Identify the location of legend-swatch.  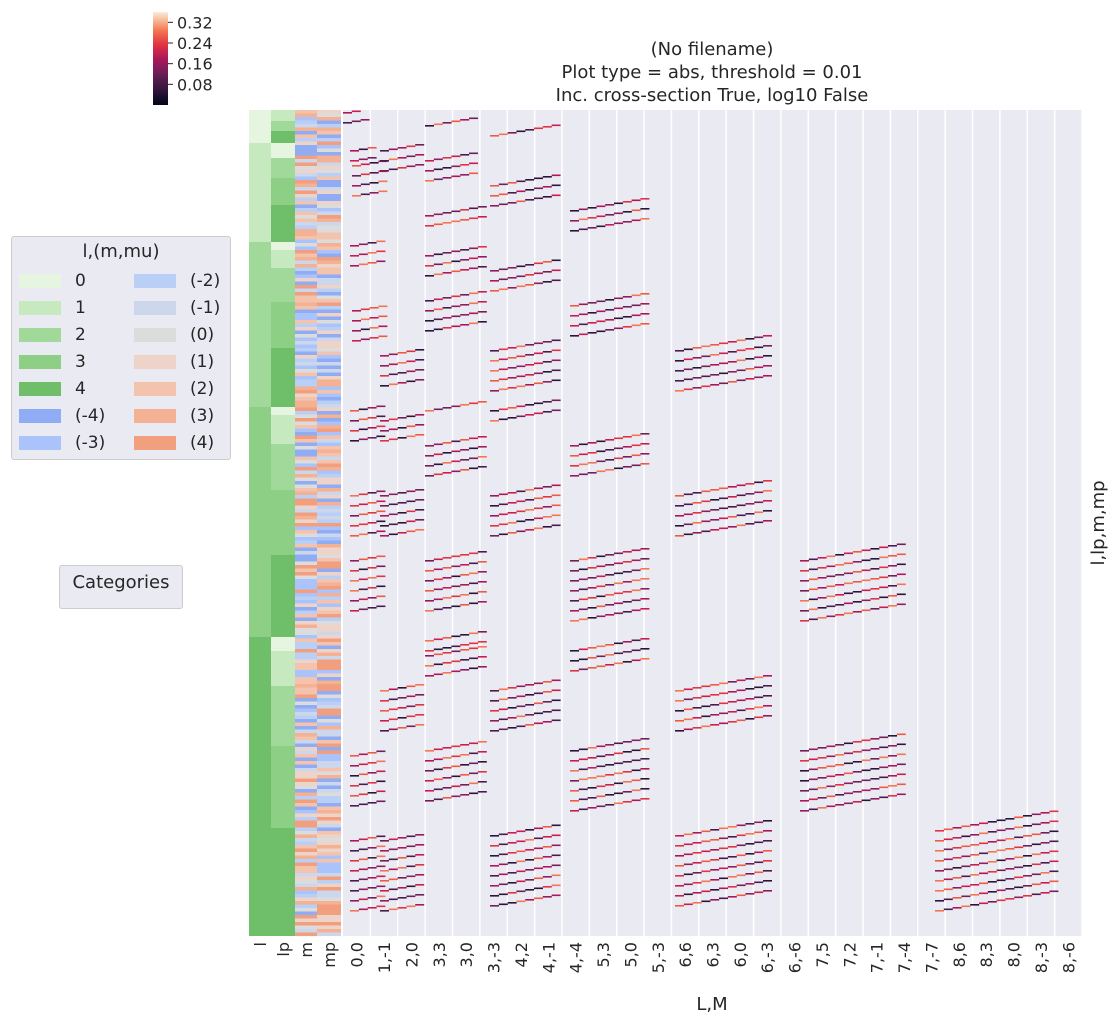
(40, 362).